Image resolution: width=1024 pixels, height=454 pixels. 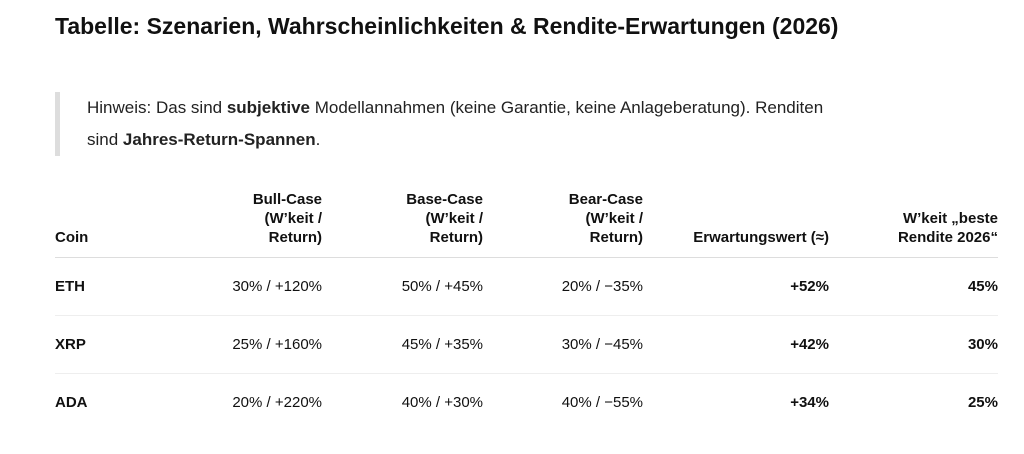 What do you see at coordinates (982, 402) in the screenshot?
I see `table-cell: 25%` at bounding box center [982, 402].